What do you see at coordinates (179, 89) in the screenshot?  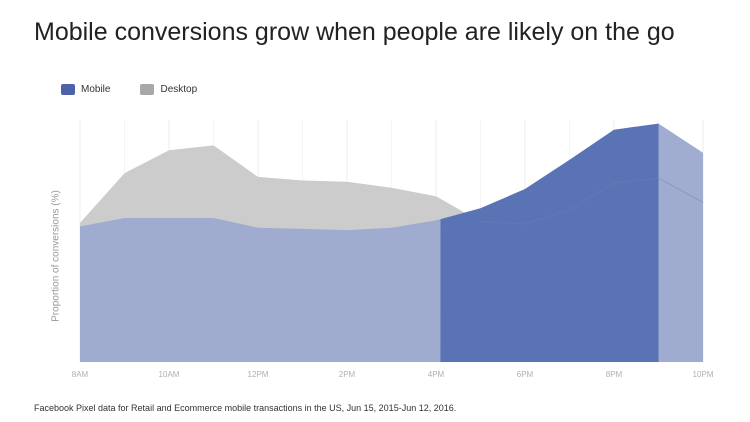 I see `legend-label-desktop: Desktop` at bounding box center [179, 89].